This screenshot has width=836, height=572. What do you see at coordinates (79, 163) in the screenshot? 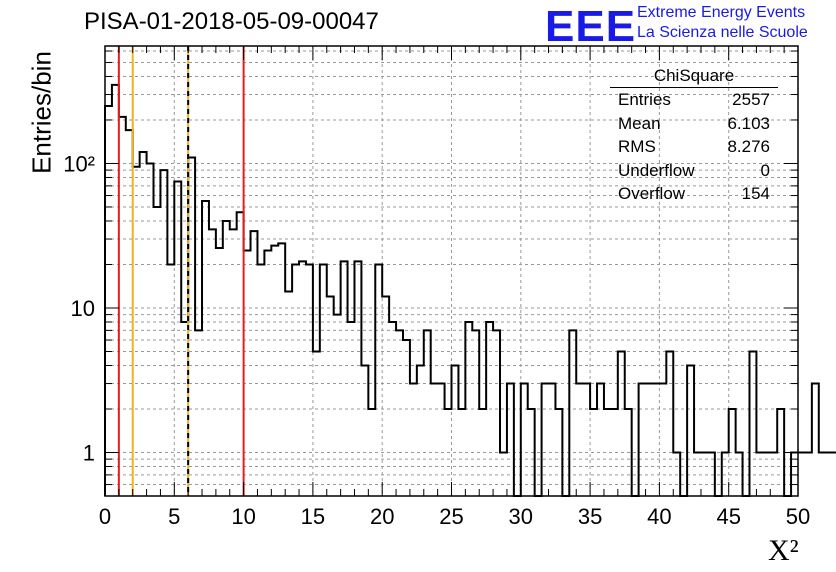
I see `y-tick-label: 10²` at bounding box center [79, 163].